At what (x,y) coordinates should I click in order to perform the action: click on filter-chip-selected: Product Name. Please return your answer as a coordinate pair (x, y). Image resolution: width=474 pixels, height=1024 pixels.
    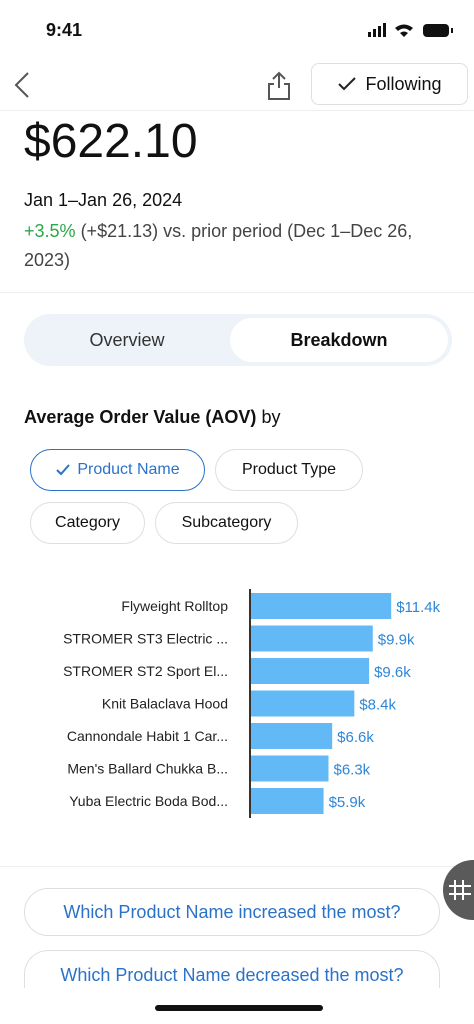
    Looking at the image, I should click on (117, 470).